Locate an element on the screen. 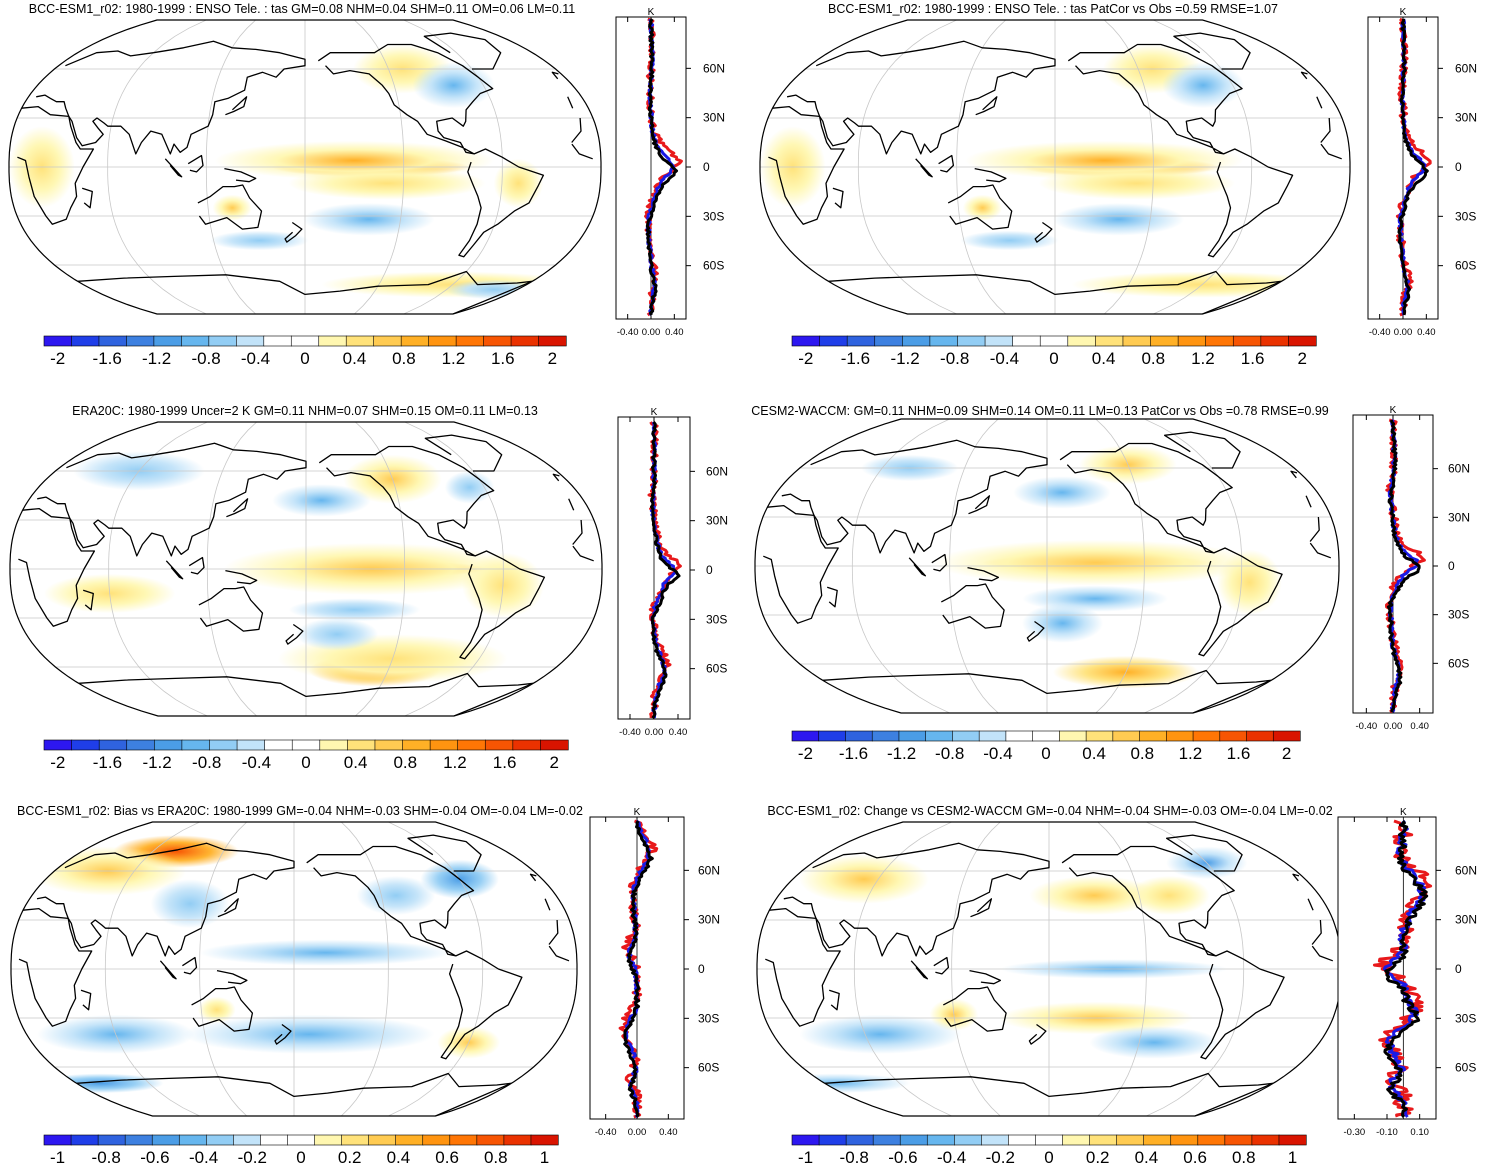  colorbar-label: 1.6 is located at coordinates (1239, 753).